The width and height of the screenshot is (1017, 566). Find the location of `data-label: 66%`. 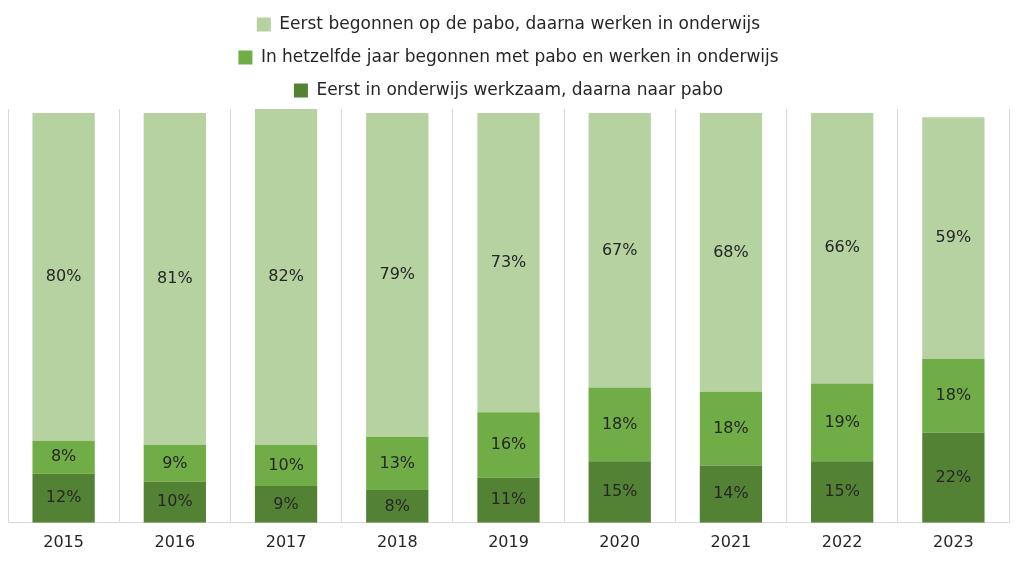

data-label: 66% is located at coordinates (842, 247).